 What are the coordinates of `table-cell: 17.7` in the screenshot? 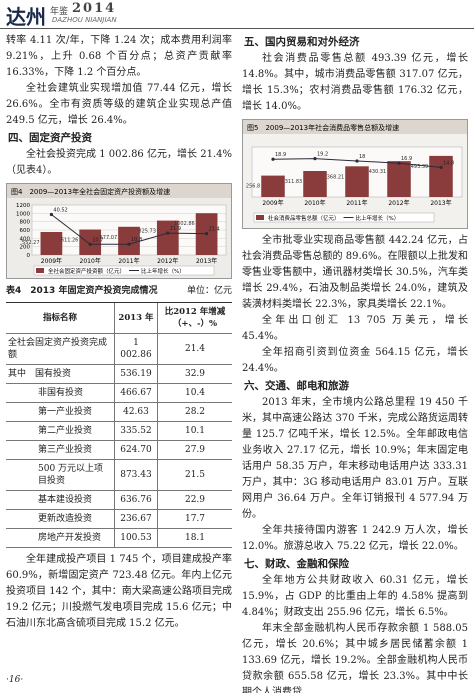 It's located at (194, 519).